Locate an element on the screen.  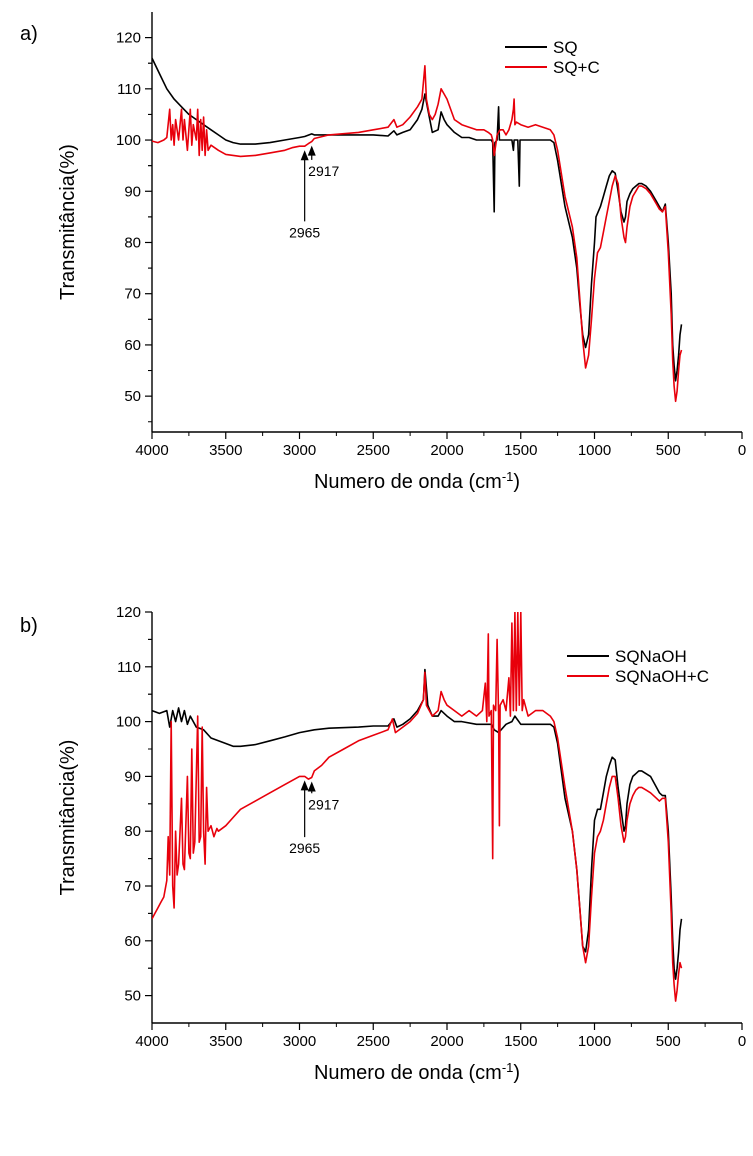
y-tick-label-b-60: 60 is located at coordinates (132, 941).